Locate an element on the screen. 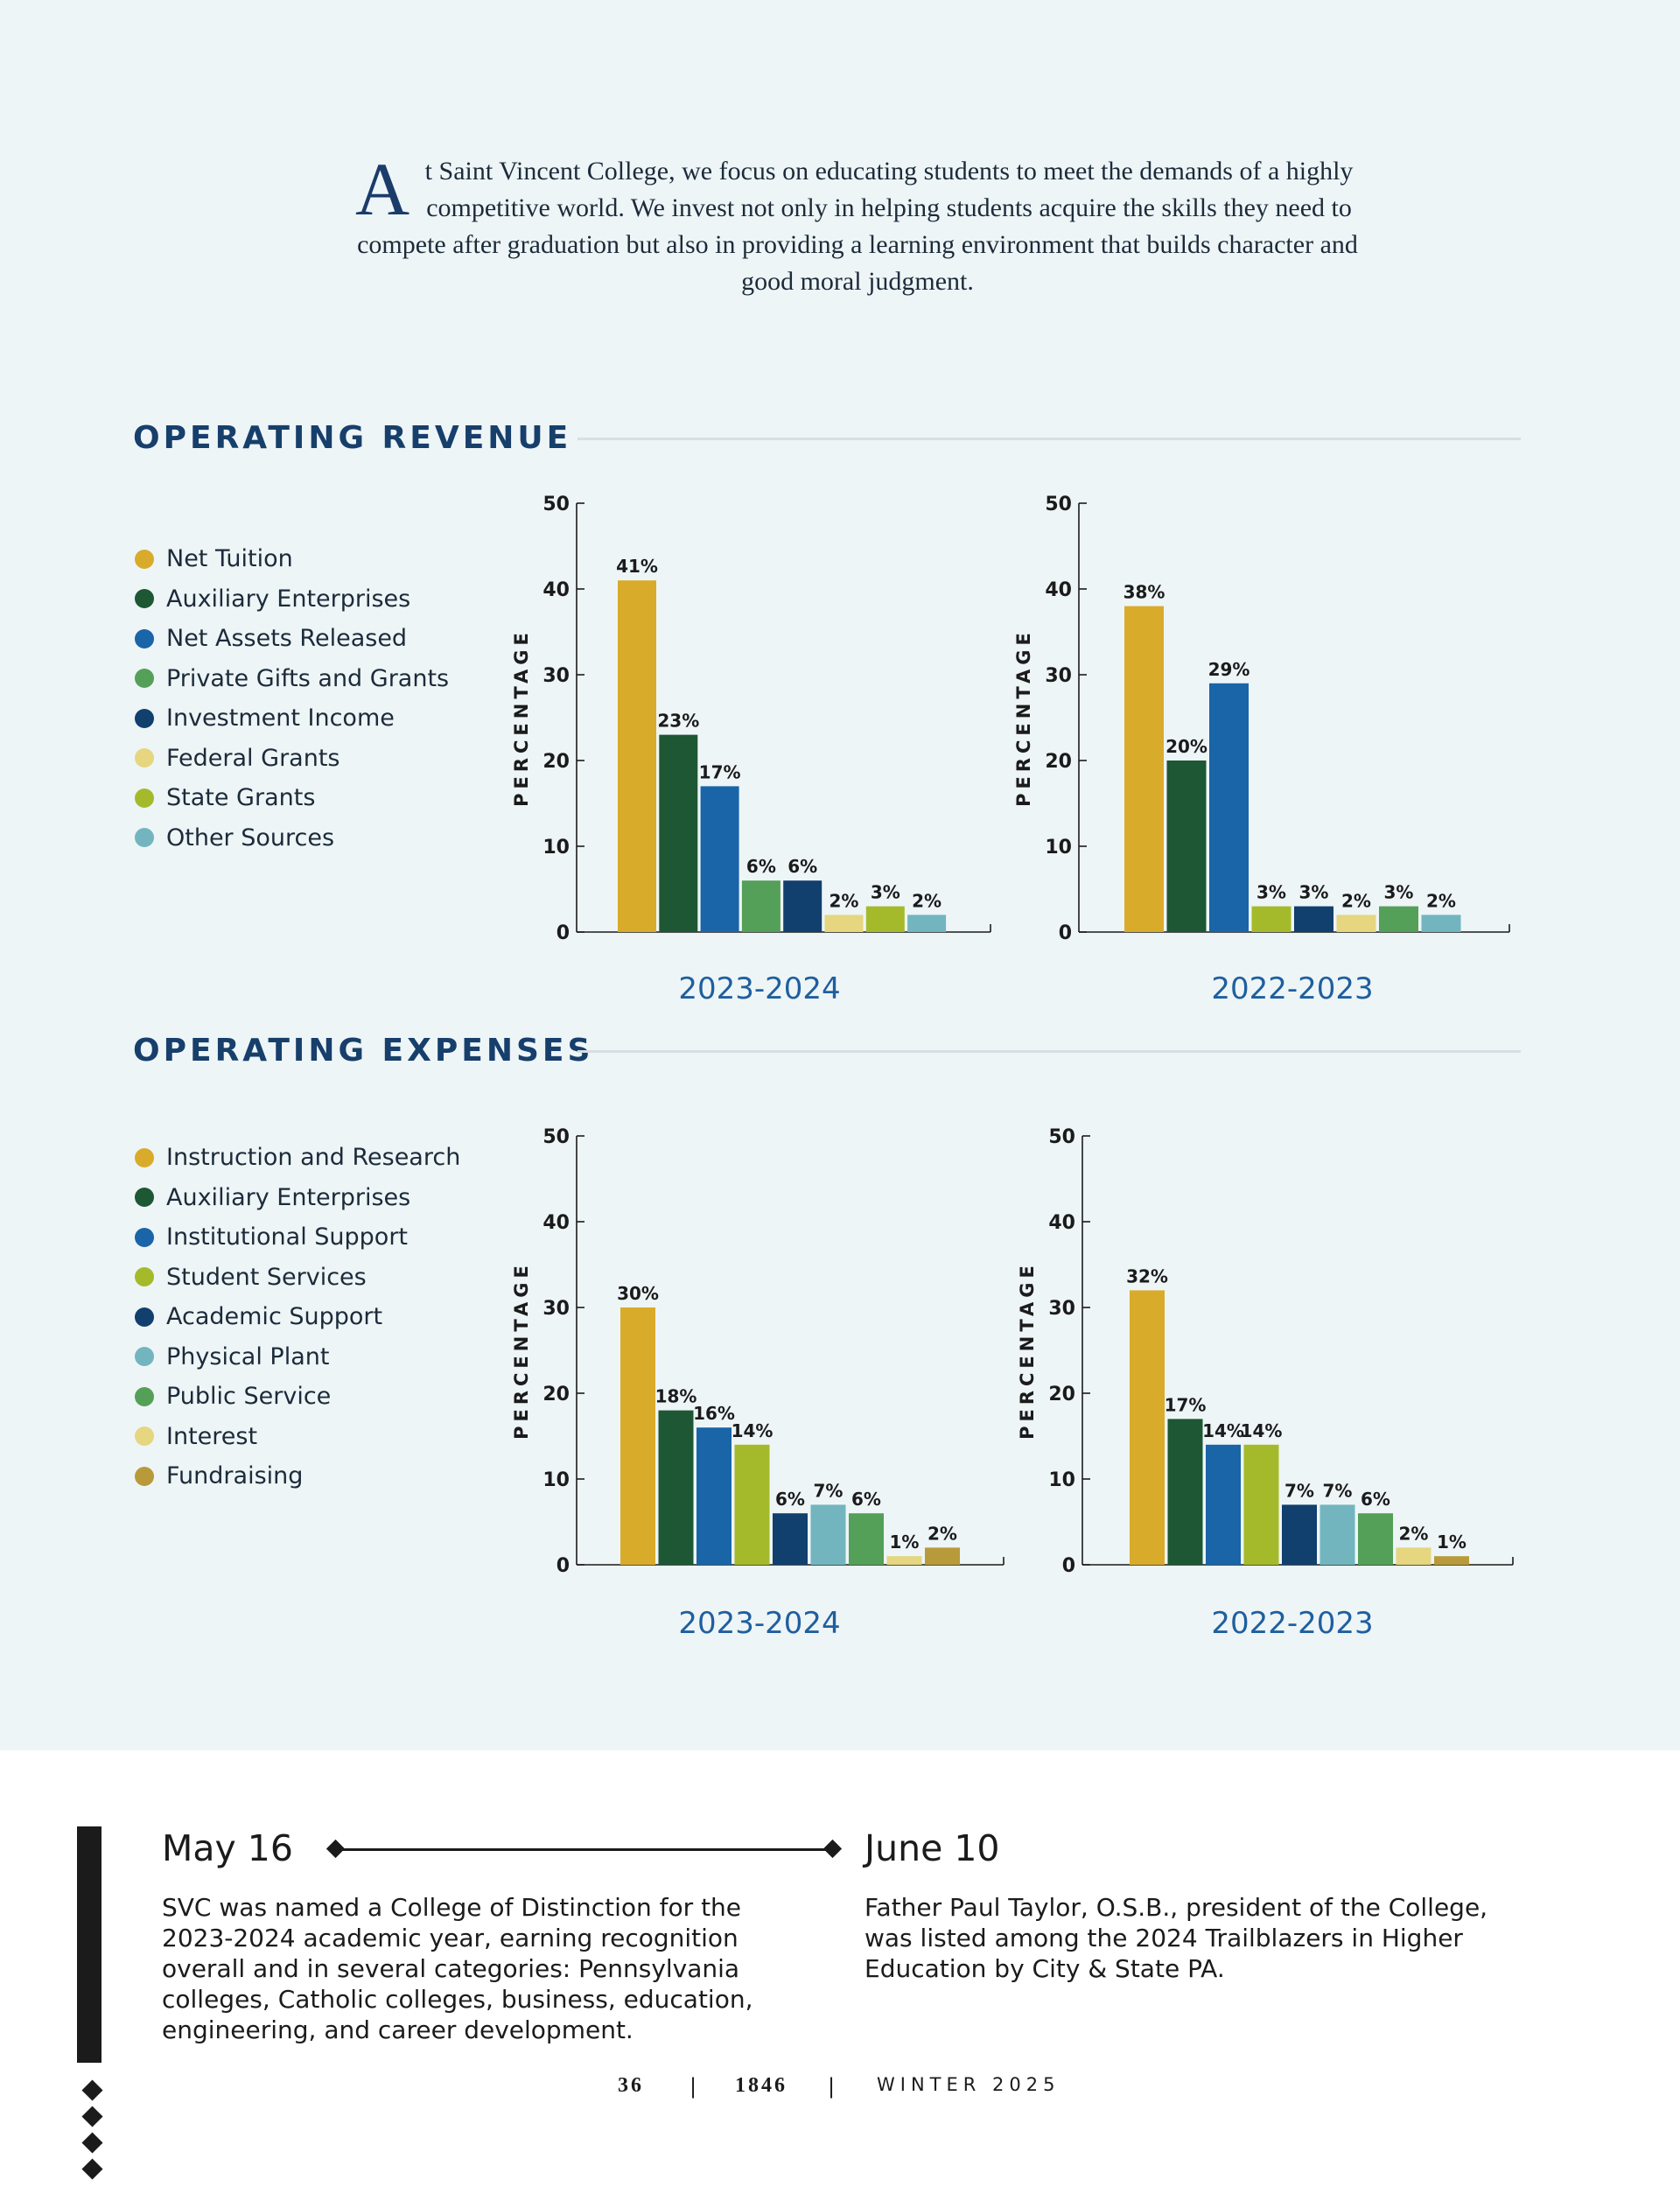  data-label: 20% is located at coordinates (1187, 746).